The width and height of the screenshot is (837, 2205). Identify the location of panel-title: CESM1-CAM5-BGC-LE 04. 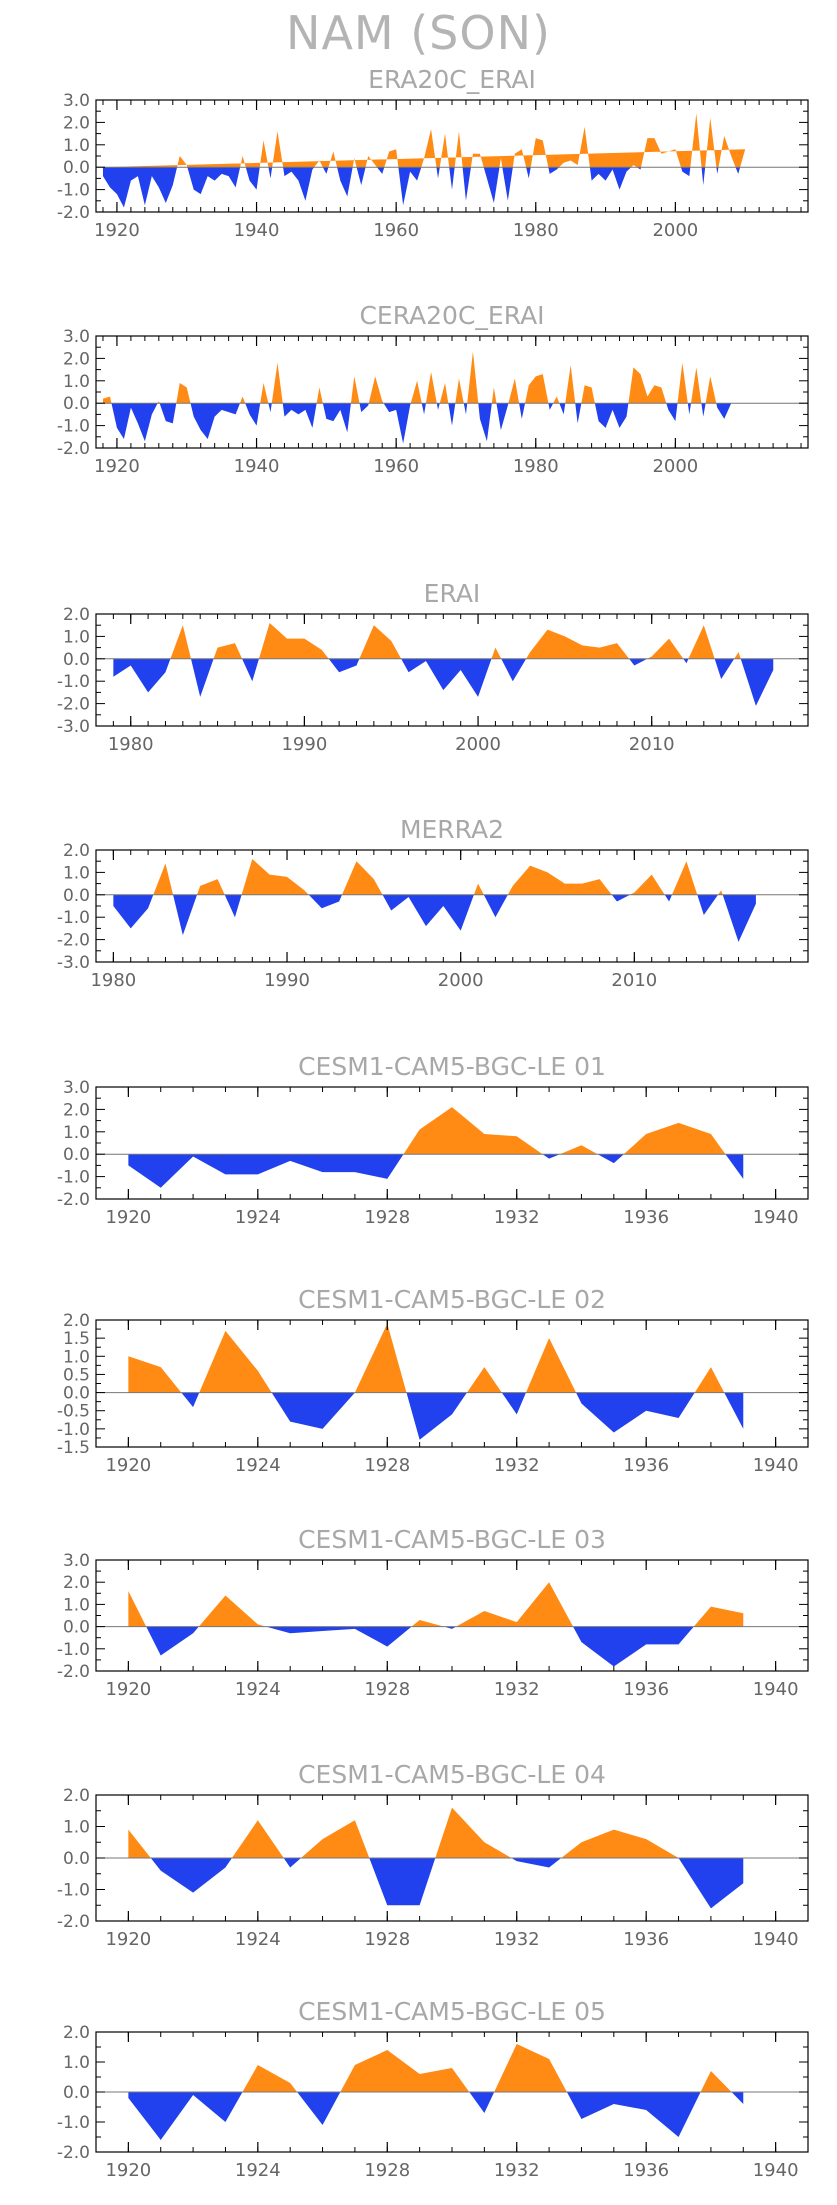
(452, 1774).